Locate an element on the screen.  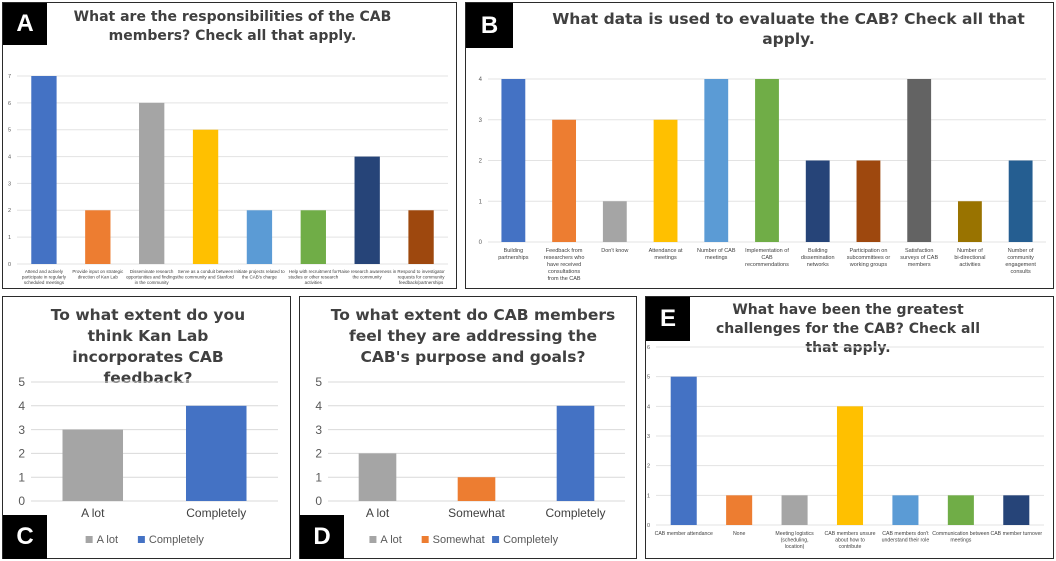
panel-a-badge: A is located at coordinates (25, 24).